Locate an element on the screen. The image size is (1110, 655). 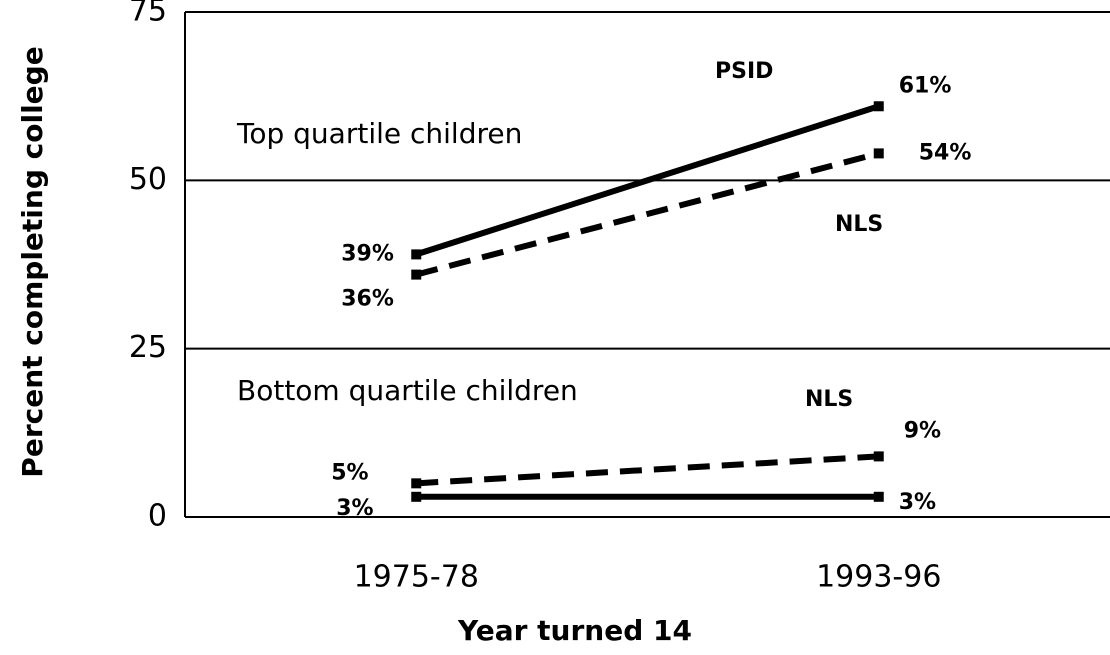
y-tick-label: 50 is located at coordinates (148, 179).